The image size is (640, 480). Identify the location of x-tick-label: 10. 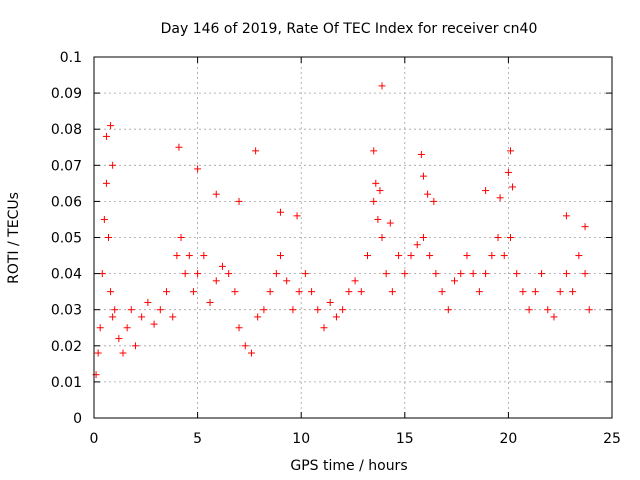
(301, 439).